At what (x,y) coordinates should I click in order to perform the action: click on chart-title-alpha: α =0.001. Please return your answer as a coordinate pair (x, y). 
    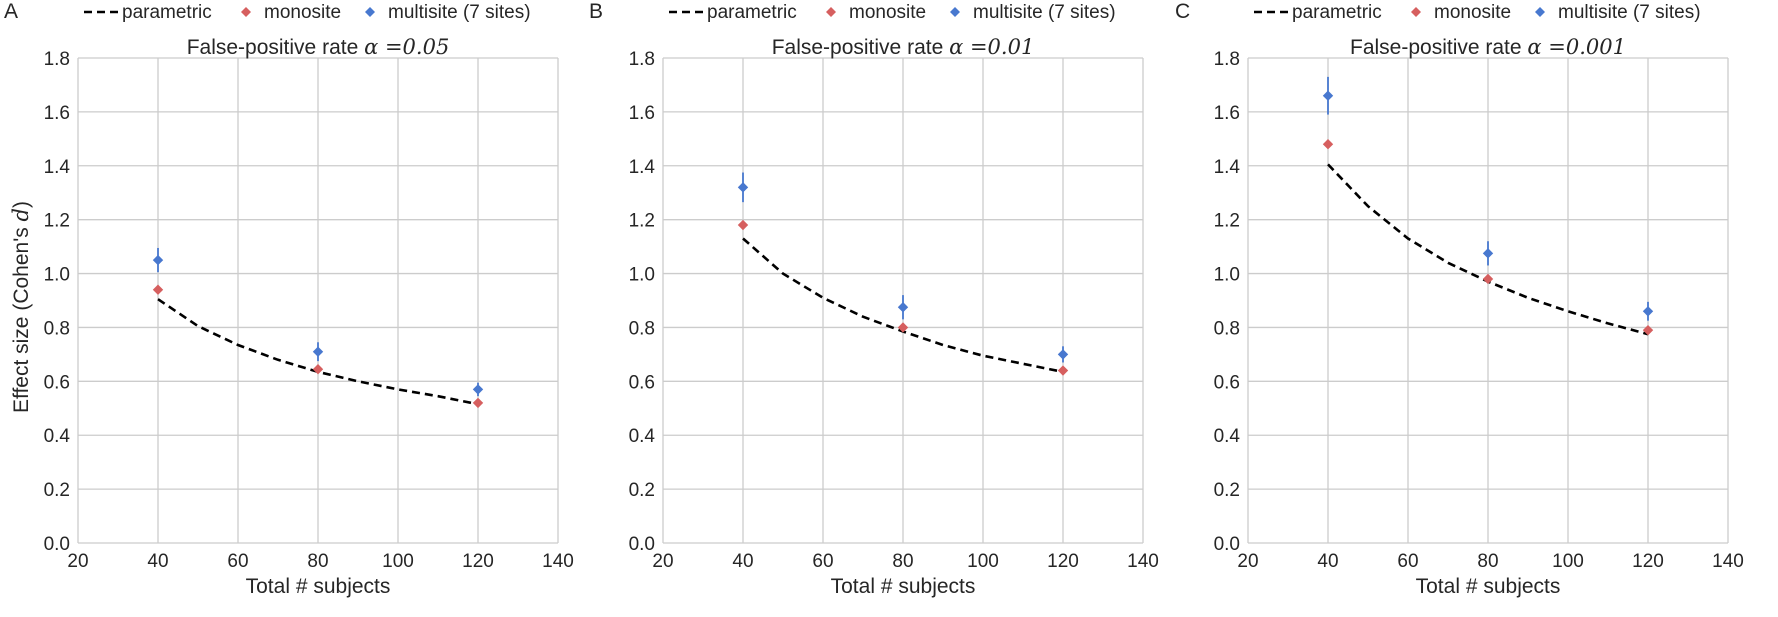
    Looking at the image, I should click on (1576, 47).